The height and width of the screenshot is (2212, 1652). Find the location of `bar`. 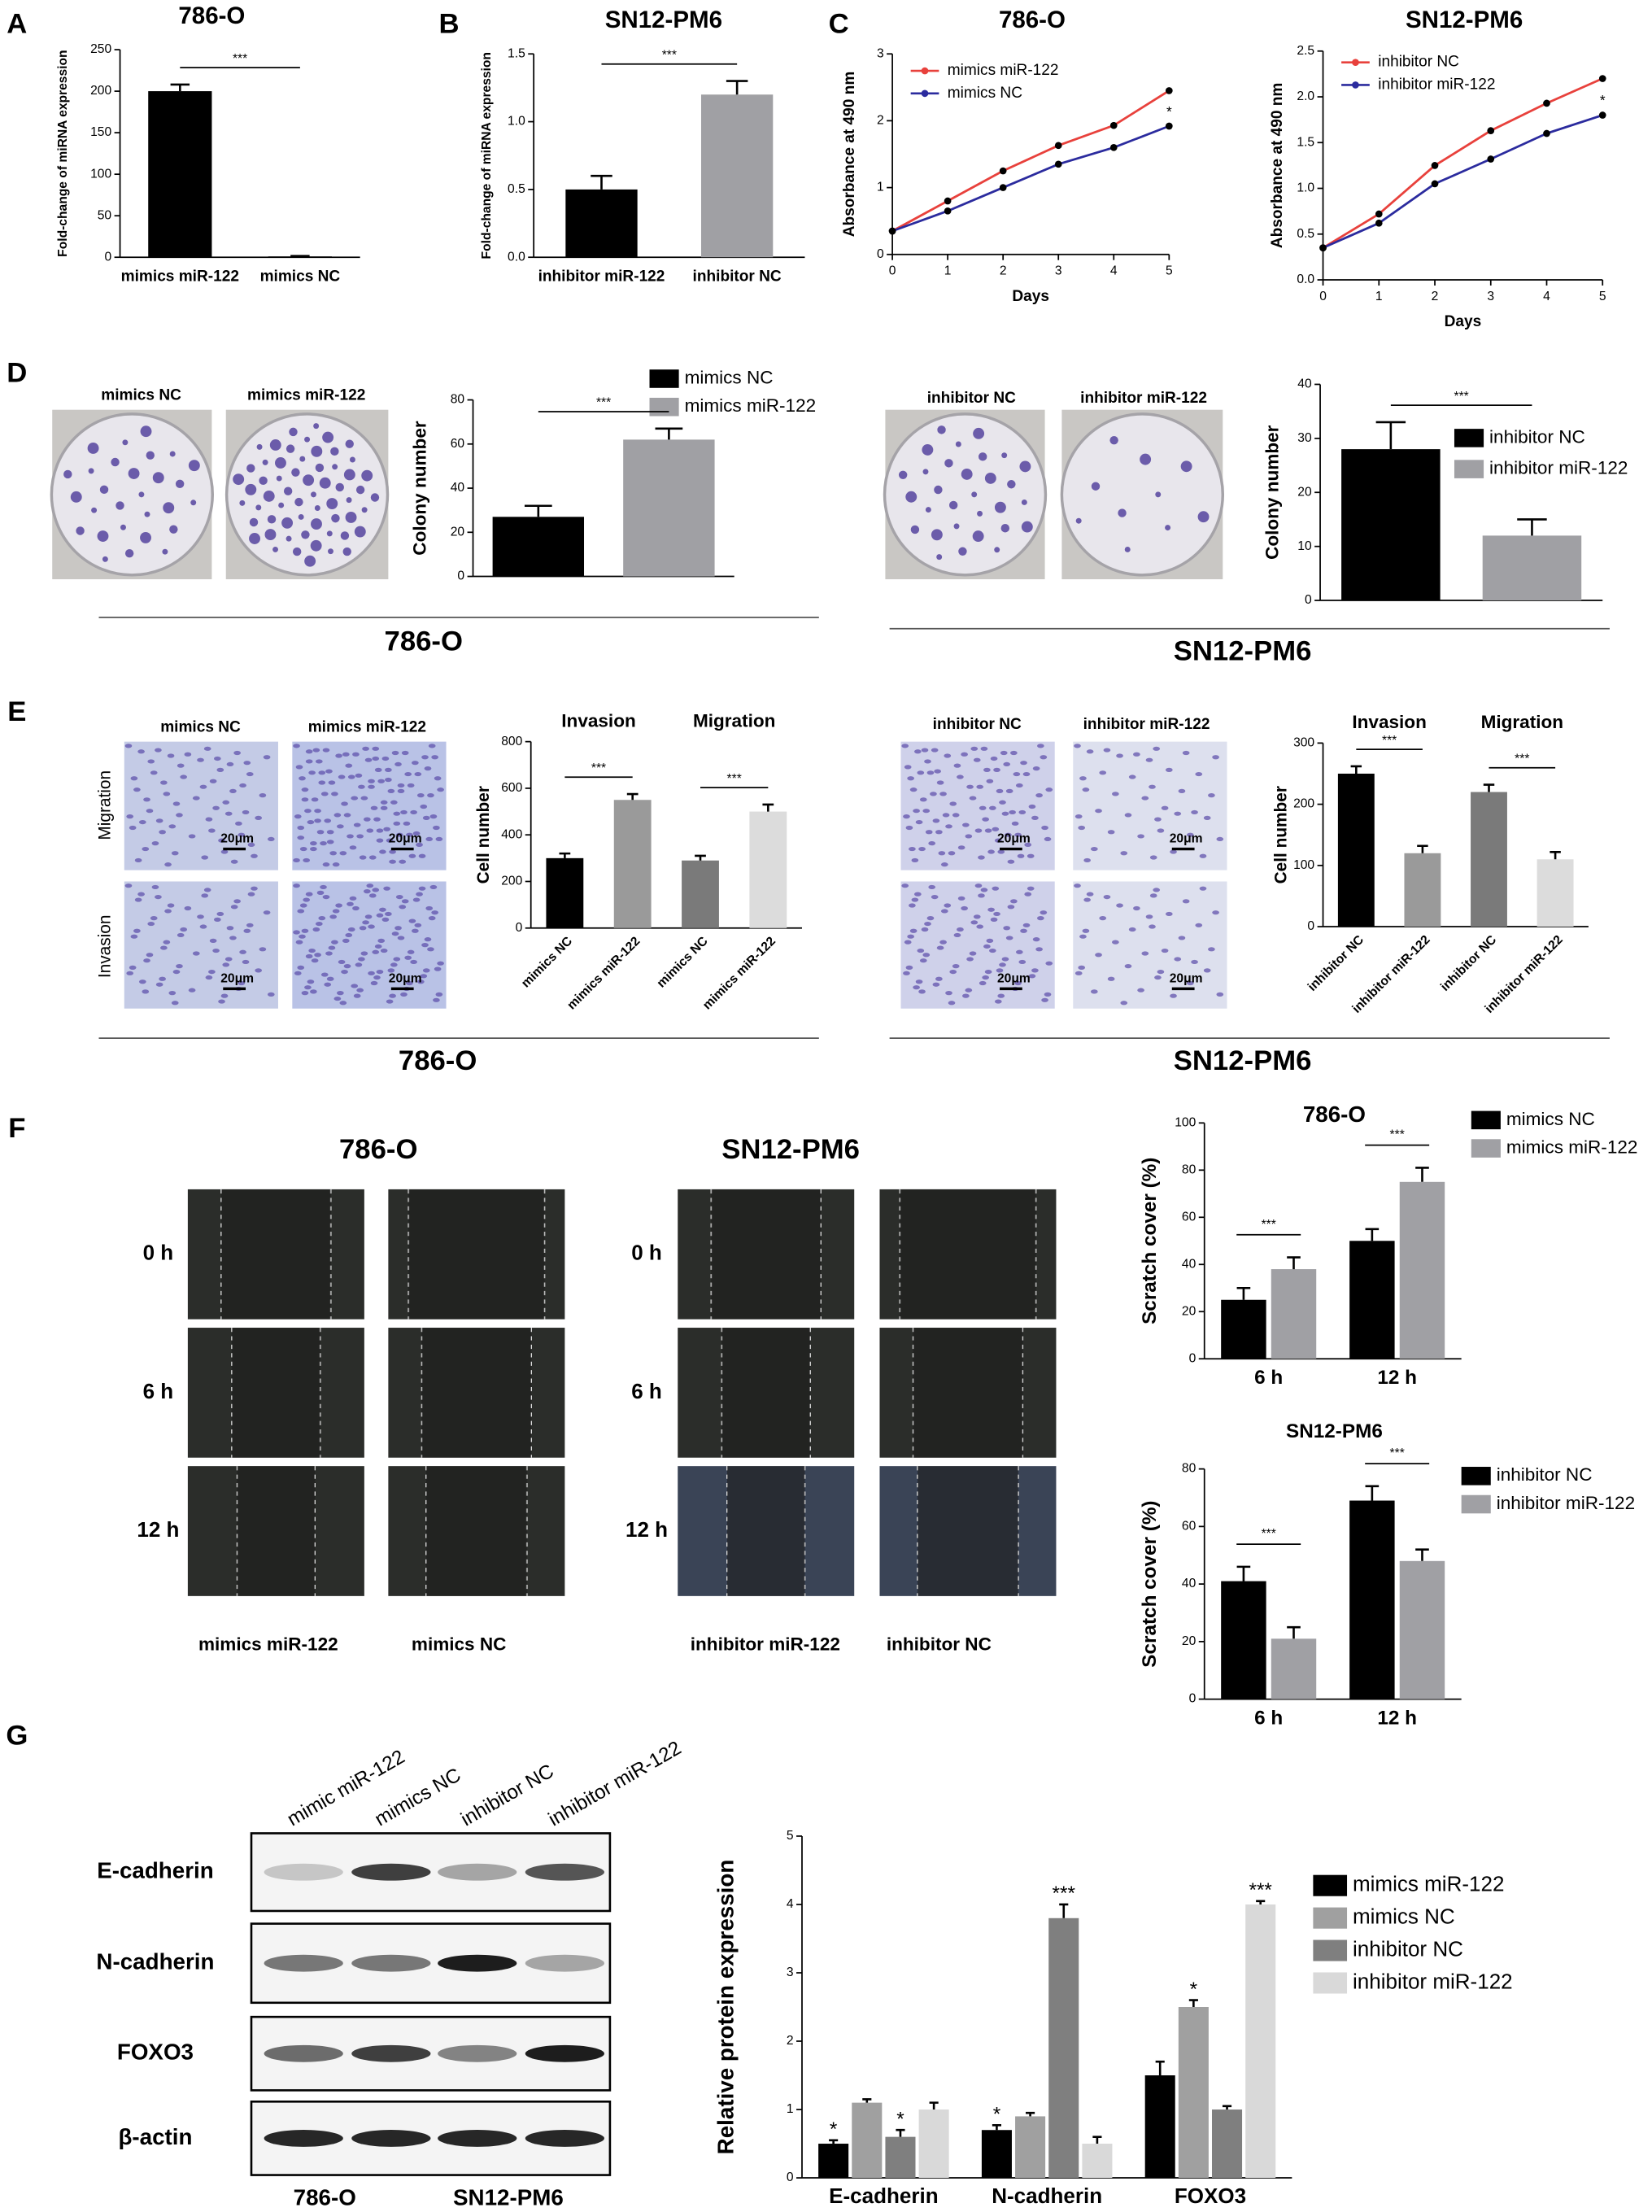

bar is located at coordinates (669, 508).